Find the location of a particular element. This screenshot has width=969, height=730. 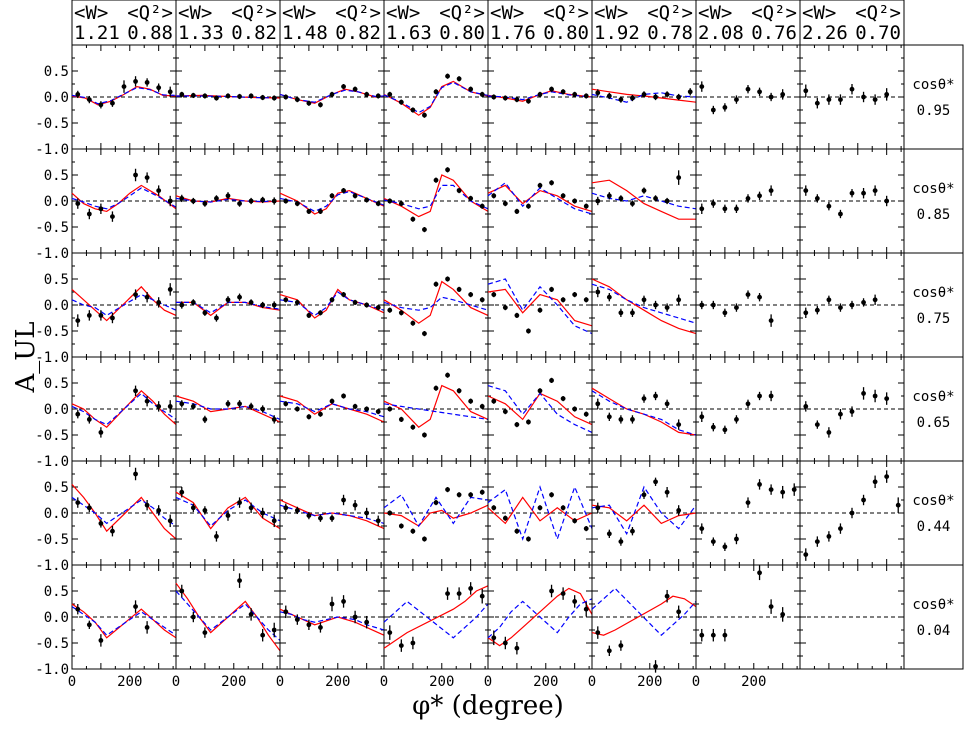

column-header-q2-value: 0.80 is located at coordinates (566, 33).